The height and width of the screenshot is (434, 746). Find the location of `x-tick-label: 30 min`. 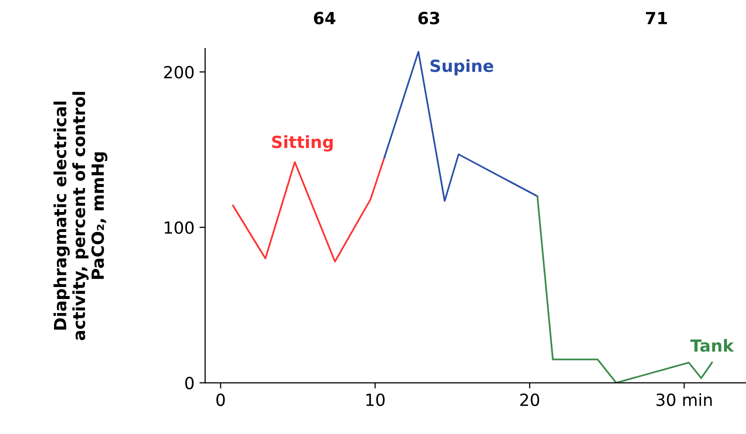

x-tick-label: 30 min is located at coordinates (684, 399).